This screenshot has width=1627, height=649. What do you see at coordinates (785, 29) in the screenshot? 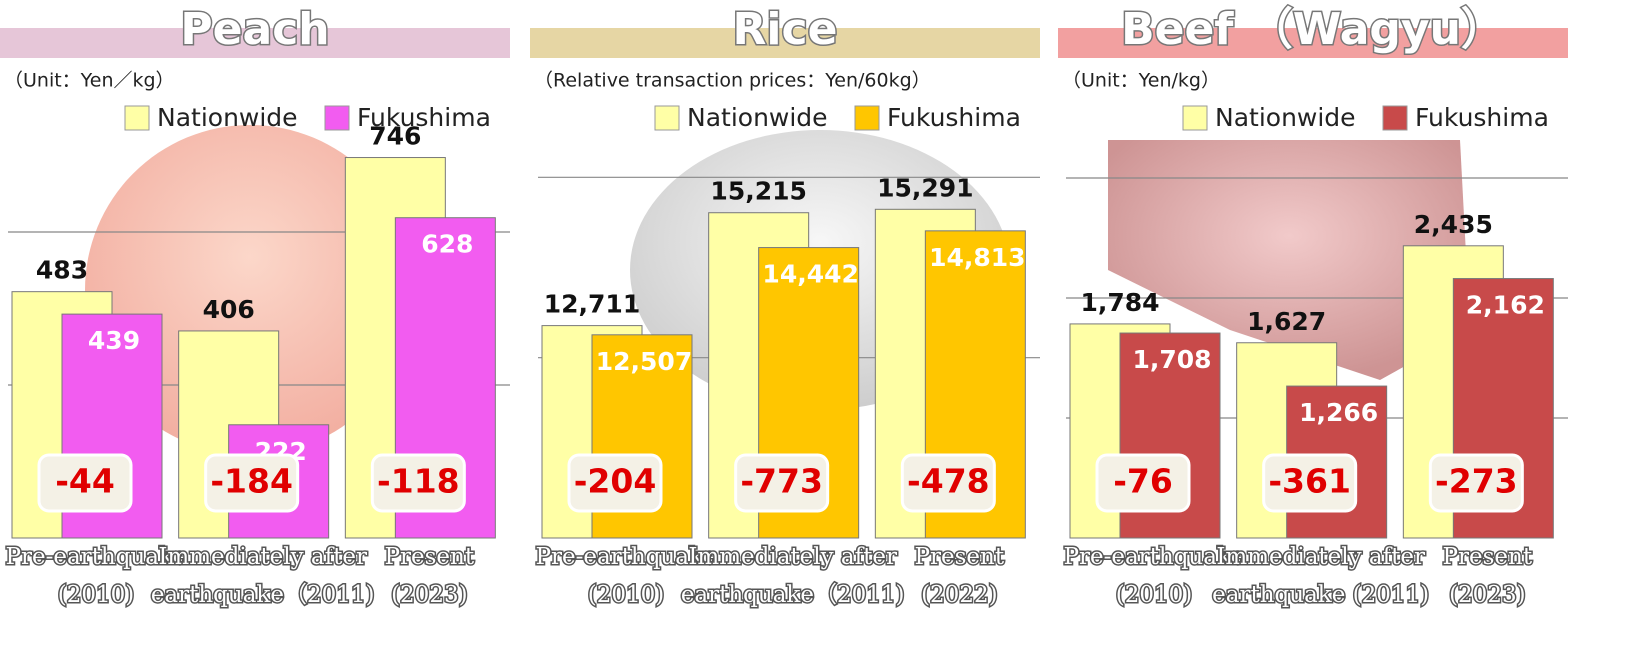
I see `chart-title: Rice` at bounding box center [785, 29].